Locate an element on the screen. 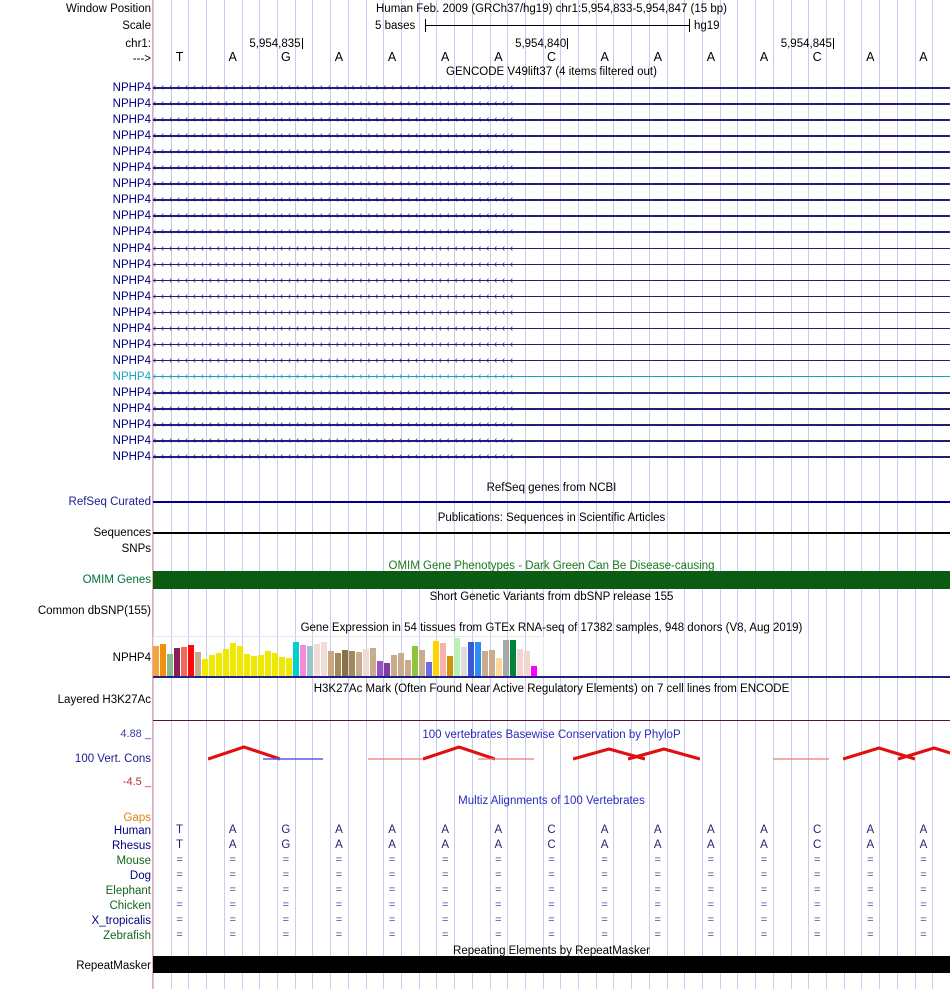 The height and width of the screenshot is (989, 950). conservation-plot is located at coordinates (551, 755).